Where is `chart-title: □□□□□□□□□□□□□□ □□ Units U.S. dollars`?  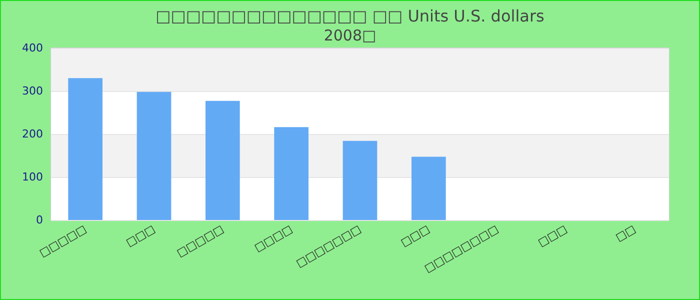 chart-title: □□□□□□□□□□□□□□ □□ Units U.S. dollars is located at coordinates (350, 16).